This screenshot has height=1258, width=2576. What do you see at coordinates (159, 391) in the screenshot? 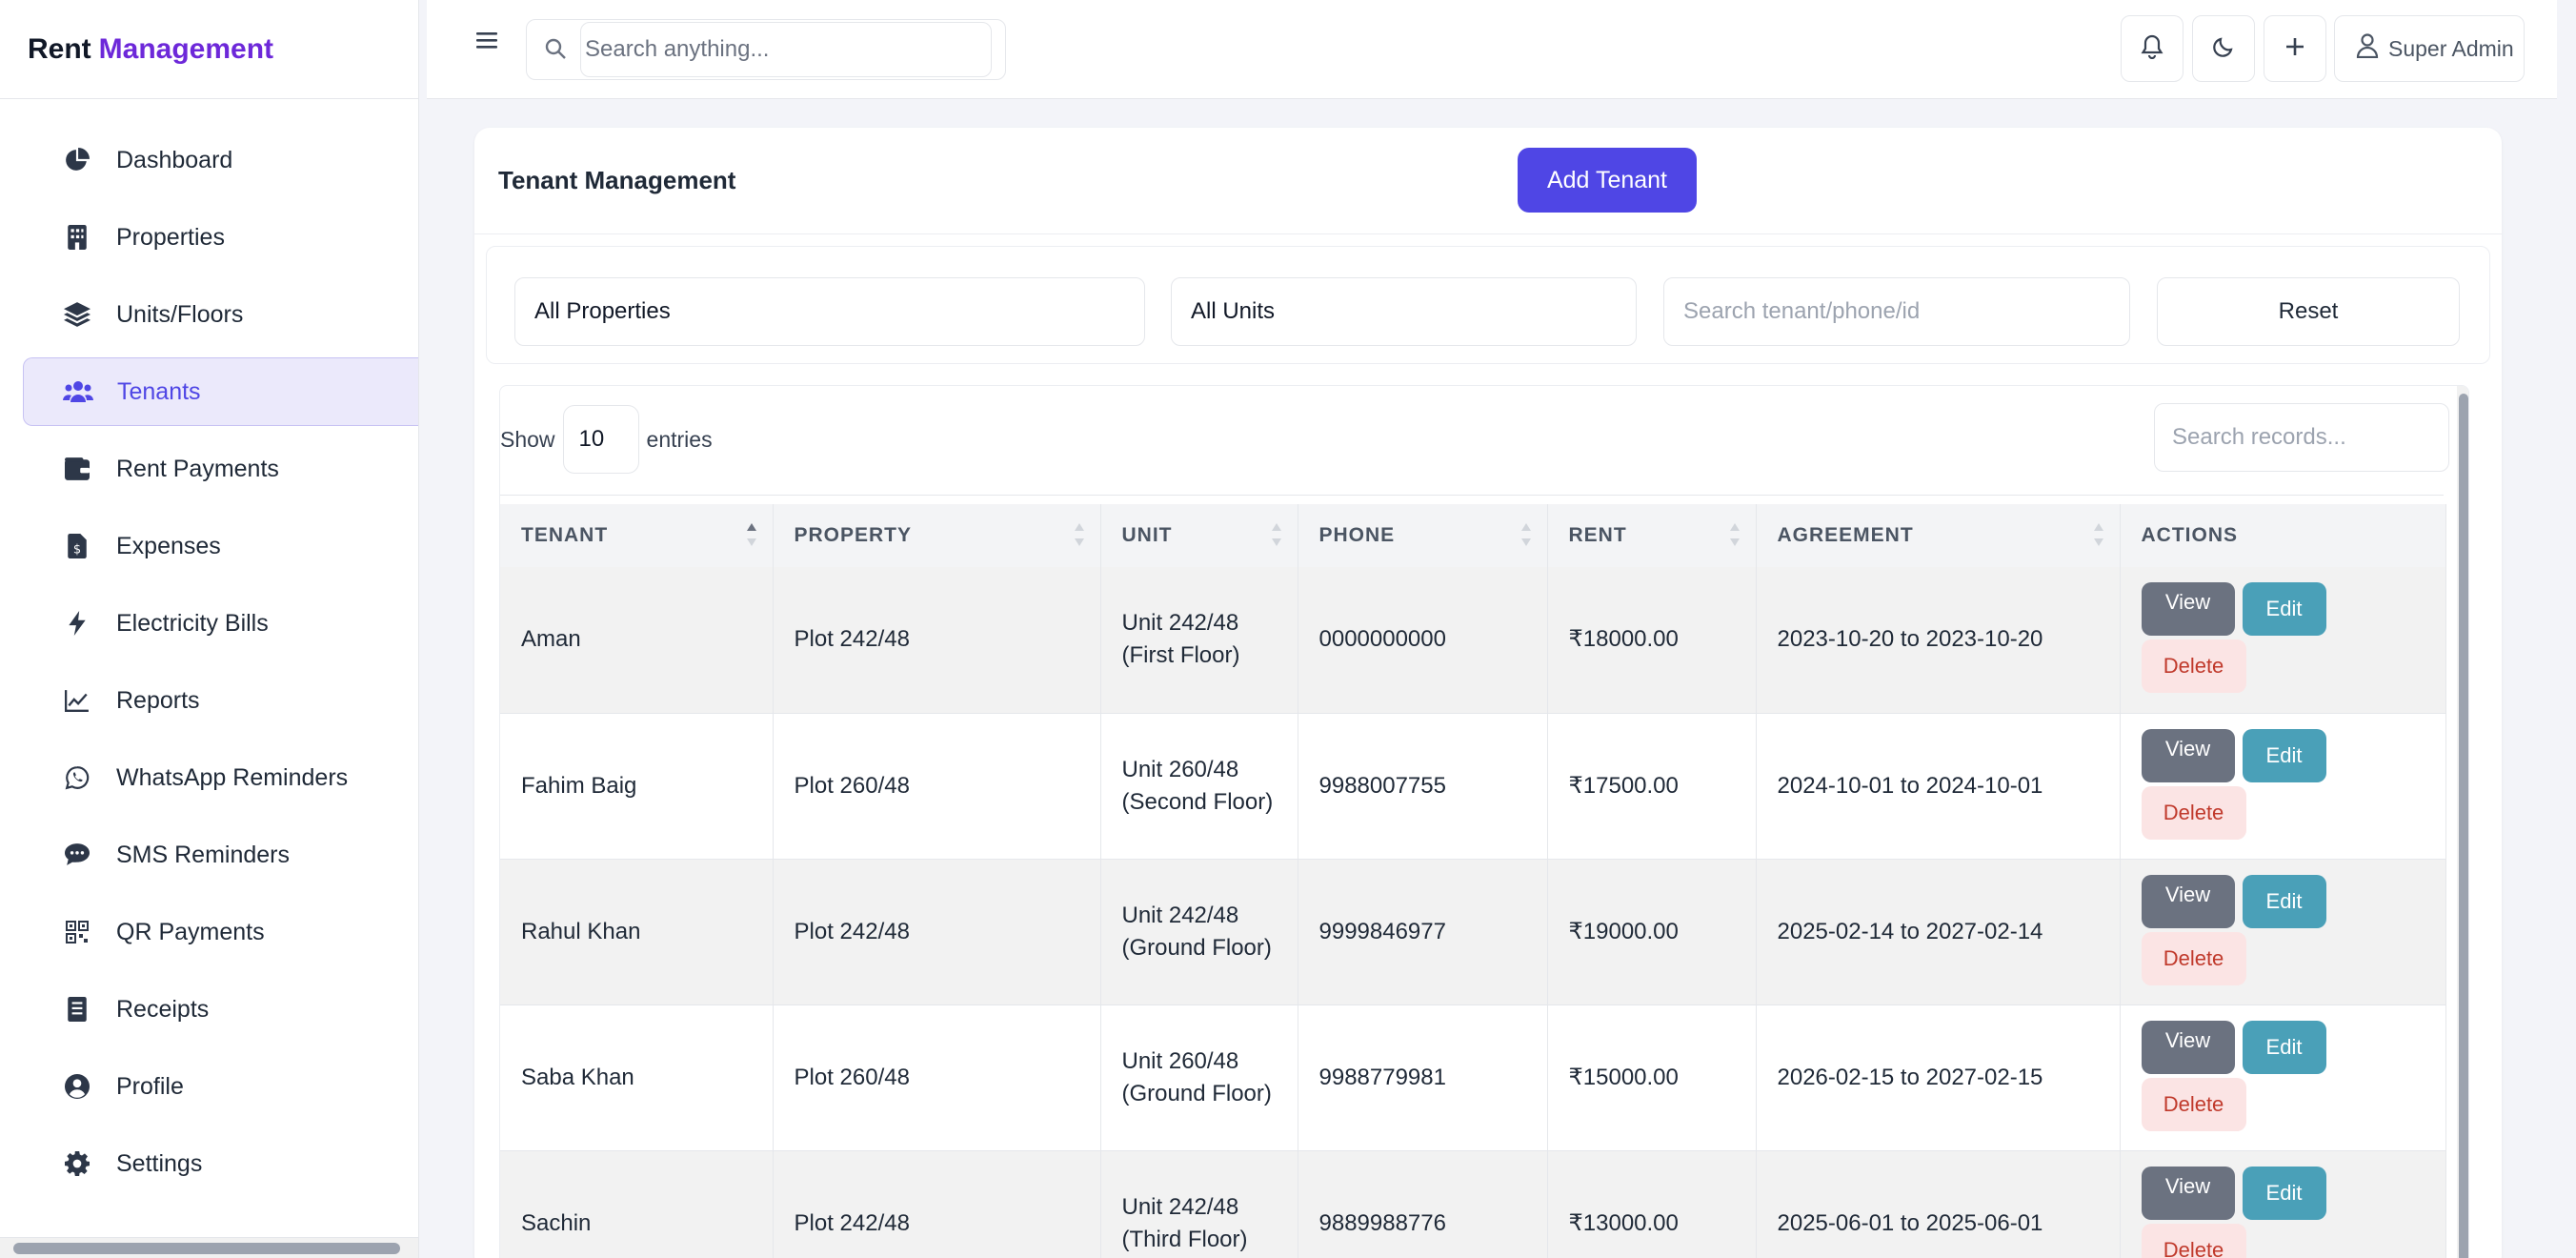
I see `sidebar-item-label: Tenants` at bounding box center [159, 391].